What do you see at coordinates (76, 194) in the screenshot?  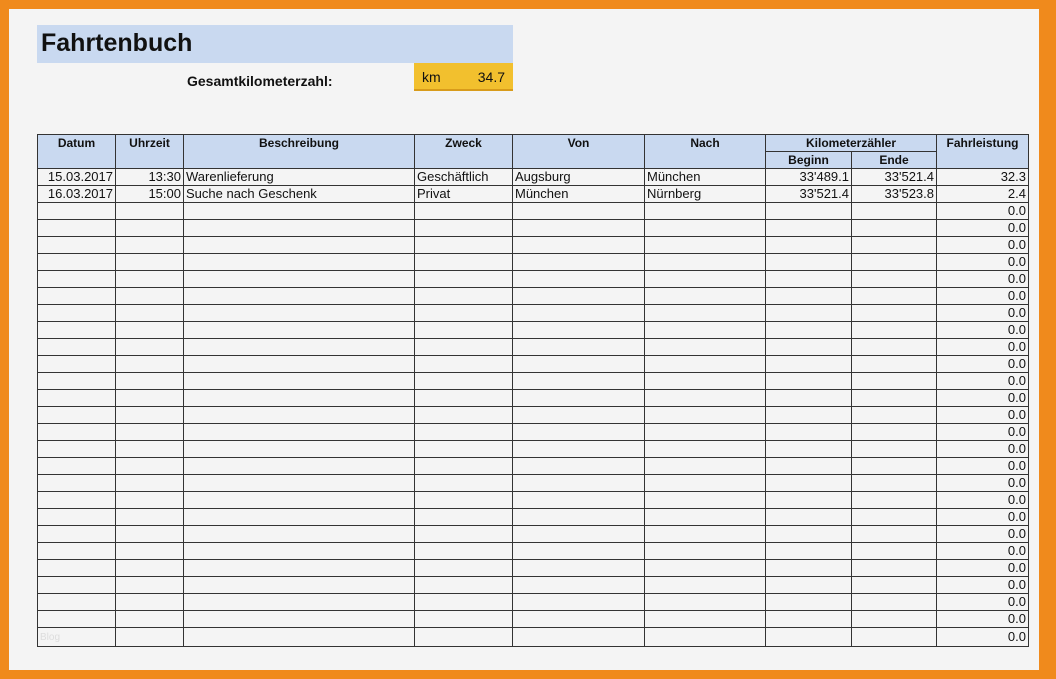 I see `cell-datum: 16.03.2017` at bounding box center [76, 194].